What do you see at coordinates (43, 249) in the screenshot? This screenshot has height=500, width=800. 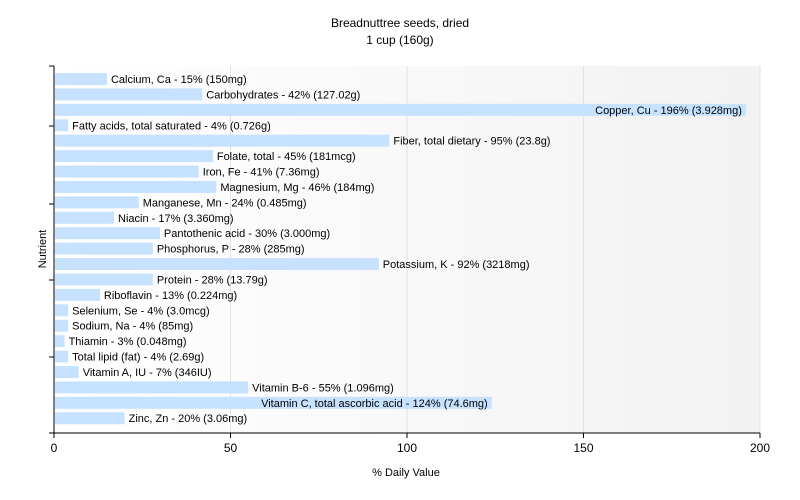 I see `y-axis-label: Nutrient` at bounding box center [43, 249].